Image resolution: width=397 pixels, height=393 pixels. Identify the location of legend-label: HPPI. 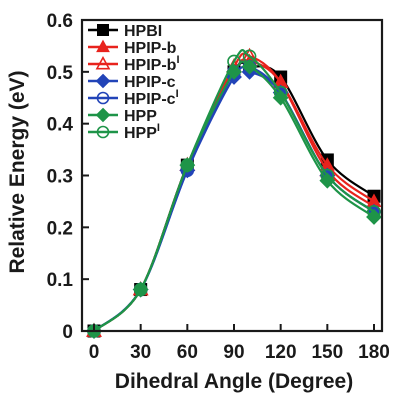
(142, 132).